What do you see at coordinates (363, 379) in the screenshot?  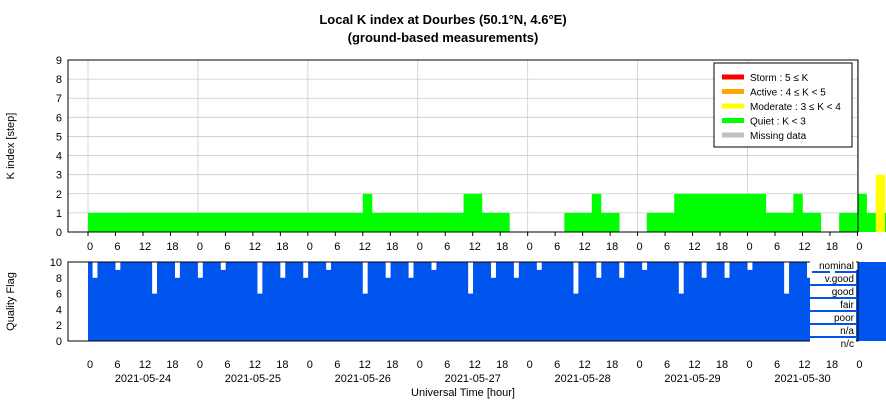 I see `date-label: 2021-05-26` at bounding box center [363, 379].